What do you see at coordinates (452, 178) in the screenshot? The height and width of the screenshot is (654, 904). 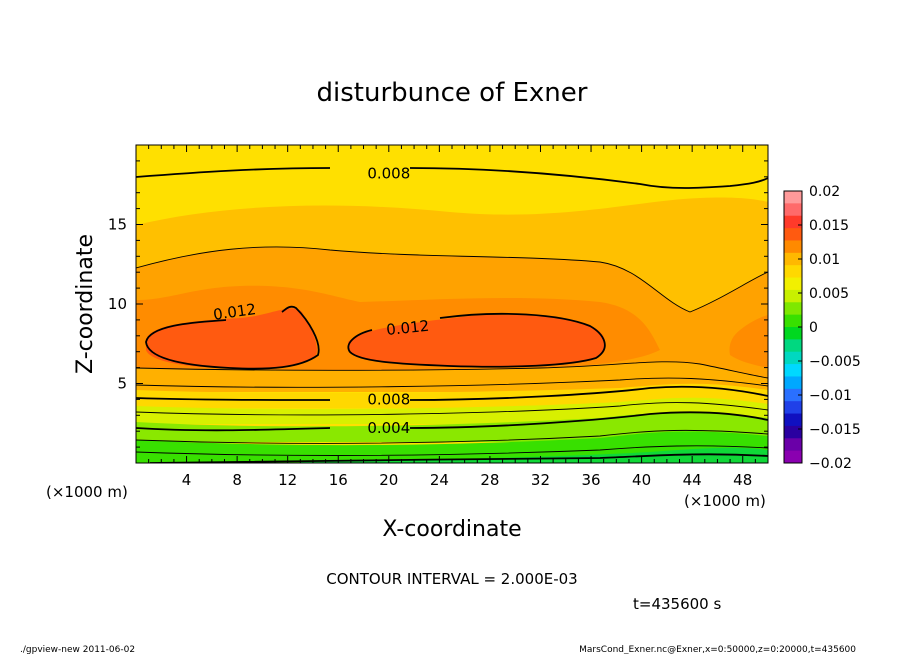 I see `contour-0.008-upper` at bounding box center [452, 178].